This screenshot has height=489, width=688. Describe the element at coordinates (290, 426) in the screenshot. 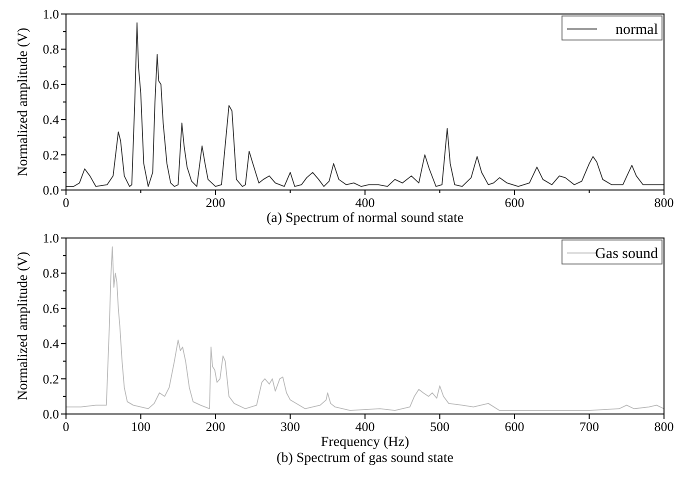

I see `x-tick-label: 300` at that location.